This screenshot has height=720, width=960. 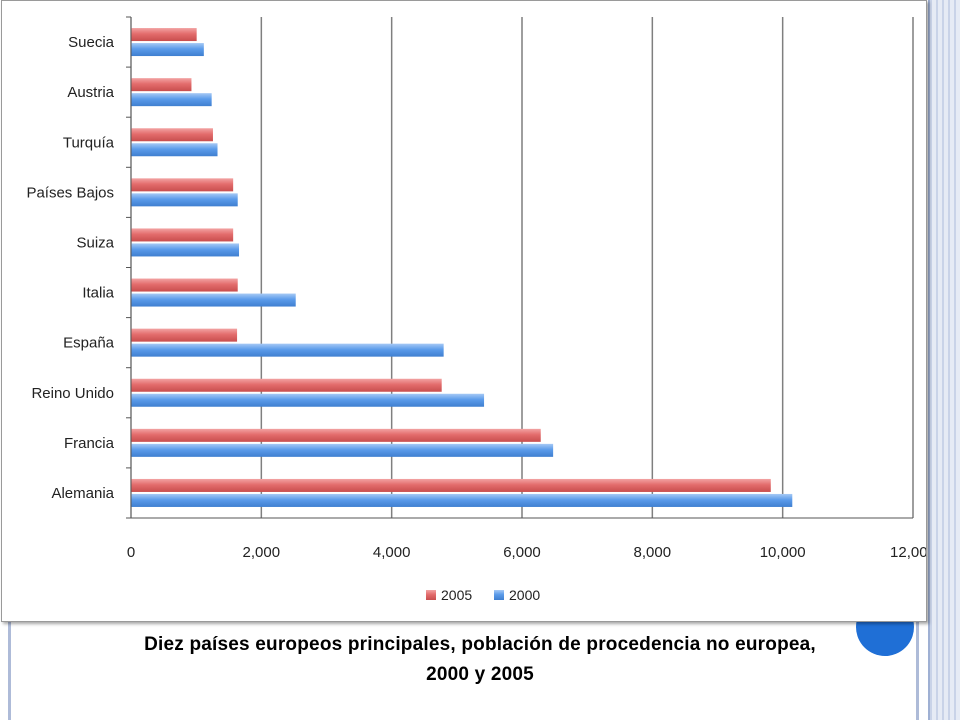 I want to click on category-label: Turquía, so click(x=89, y=142).